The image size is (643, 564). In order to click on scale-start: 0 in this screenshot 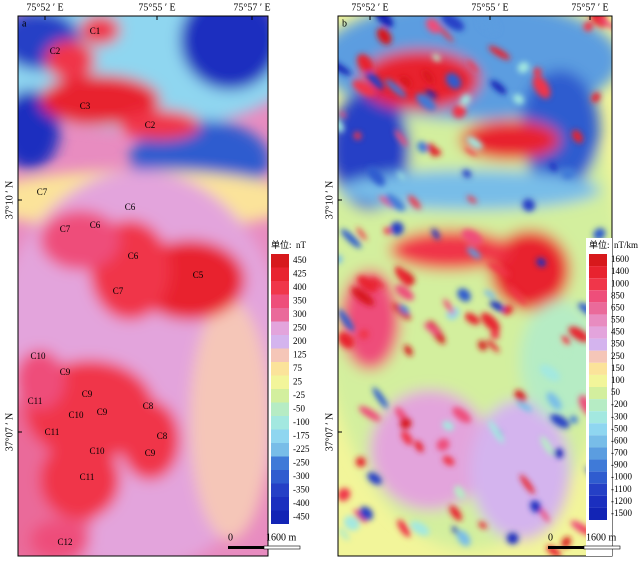, I will do `click(550, 537)`.